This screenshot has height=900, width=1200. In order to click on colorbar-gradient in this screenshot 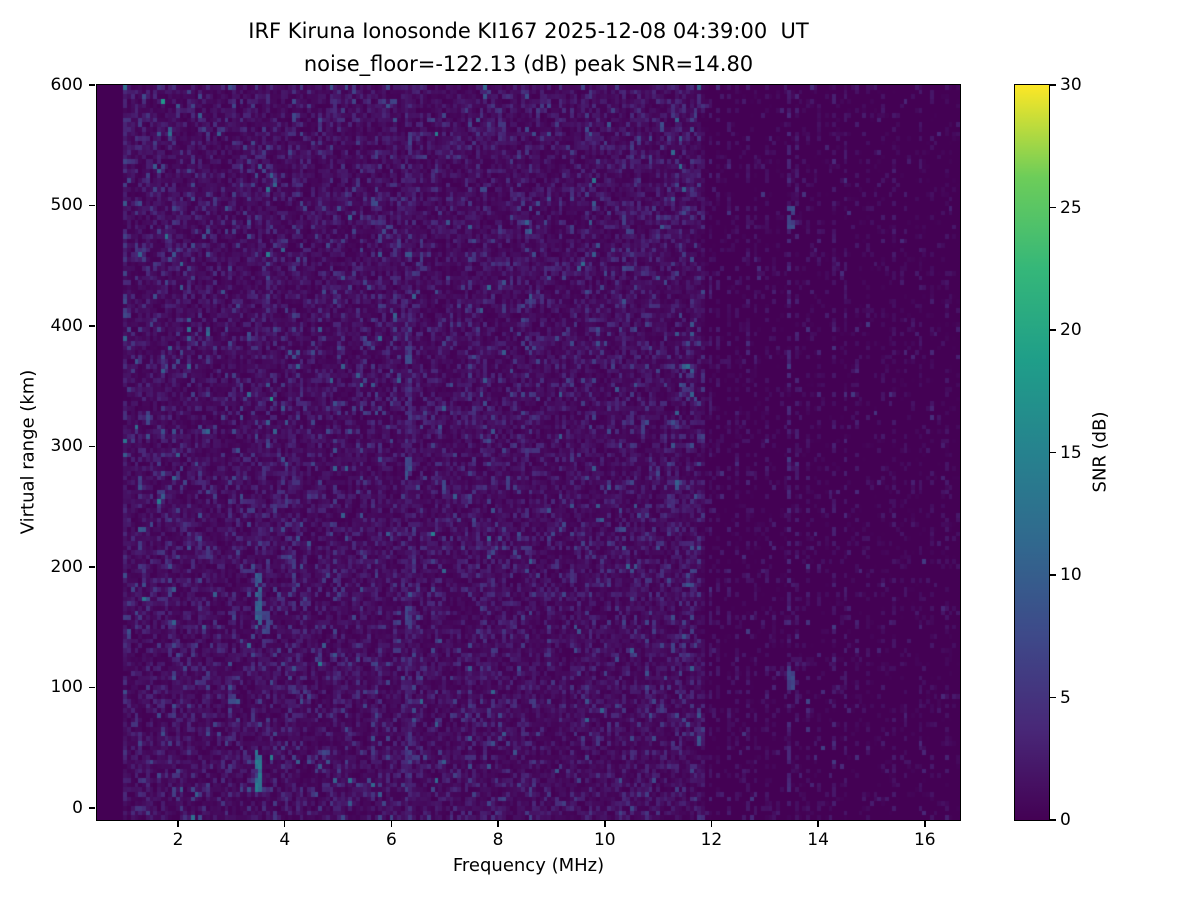, I will do `click(1032, 452)`.